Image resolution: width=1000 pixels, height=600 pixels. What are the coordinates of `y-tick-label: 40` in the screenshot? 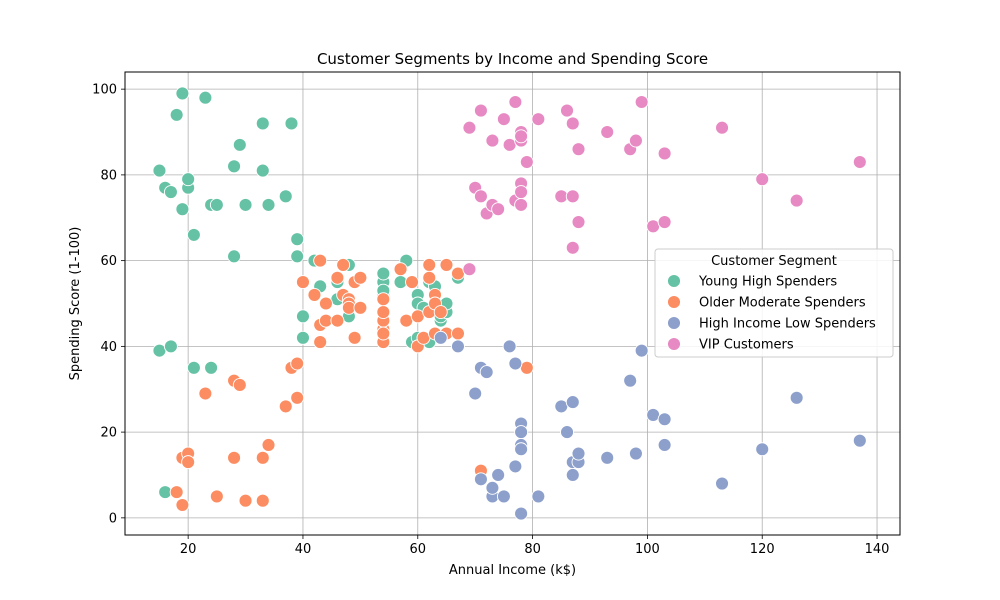 It's located at (108, 347).